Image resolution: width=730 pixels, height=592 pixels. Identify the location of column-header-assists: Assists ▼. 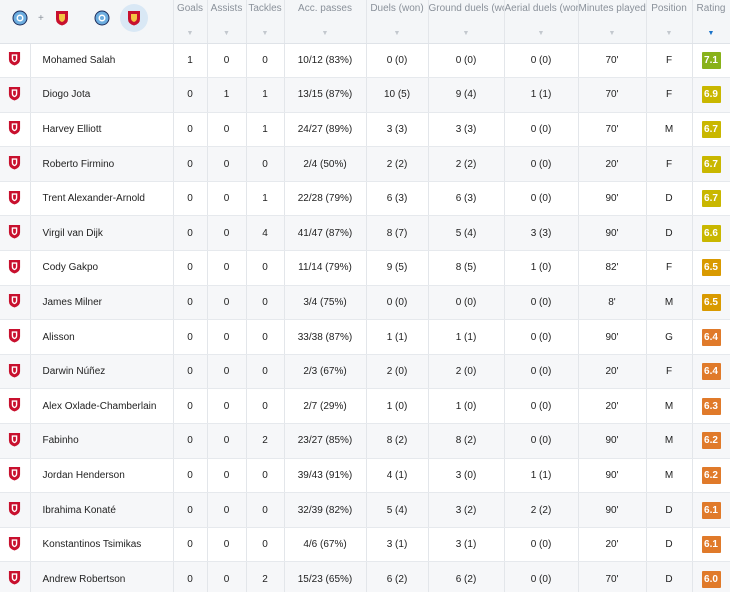
(227, 22).